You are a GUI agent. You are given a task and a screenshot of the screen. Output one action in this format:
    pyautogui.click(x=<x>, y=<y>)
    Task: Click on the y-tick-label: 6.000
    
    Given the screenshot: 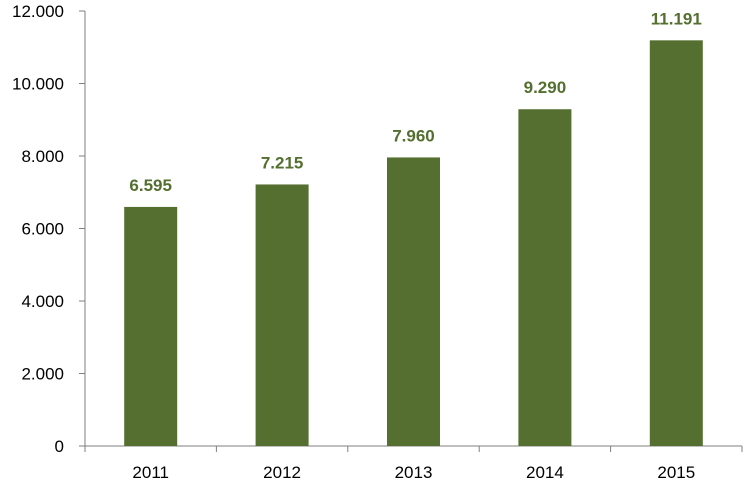 What is the action you would take?
    pyautogui.click(x=42, y=229)
    